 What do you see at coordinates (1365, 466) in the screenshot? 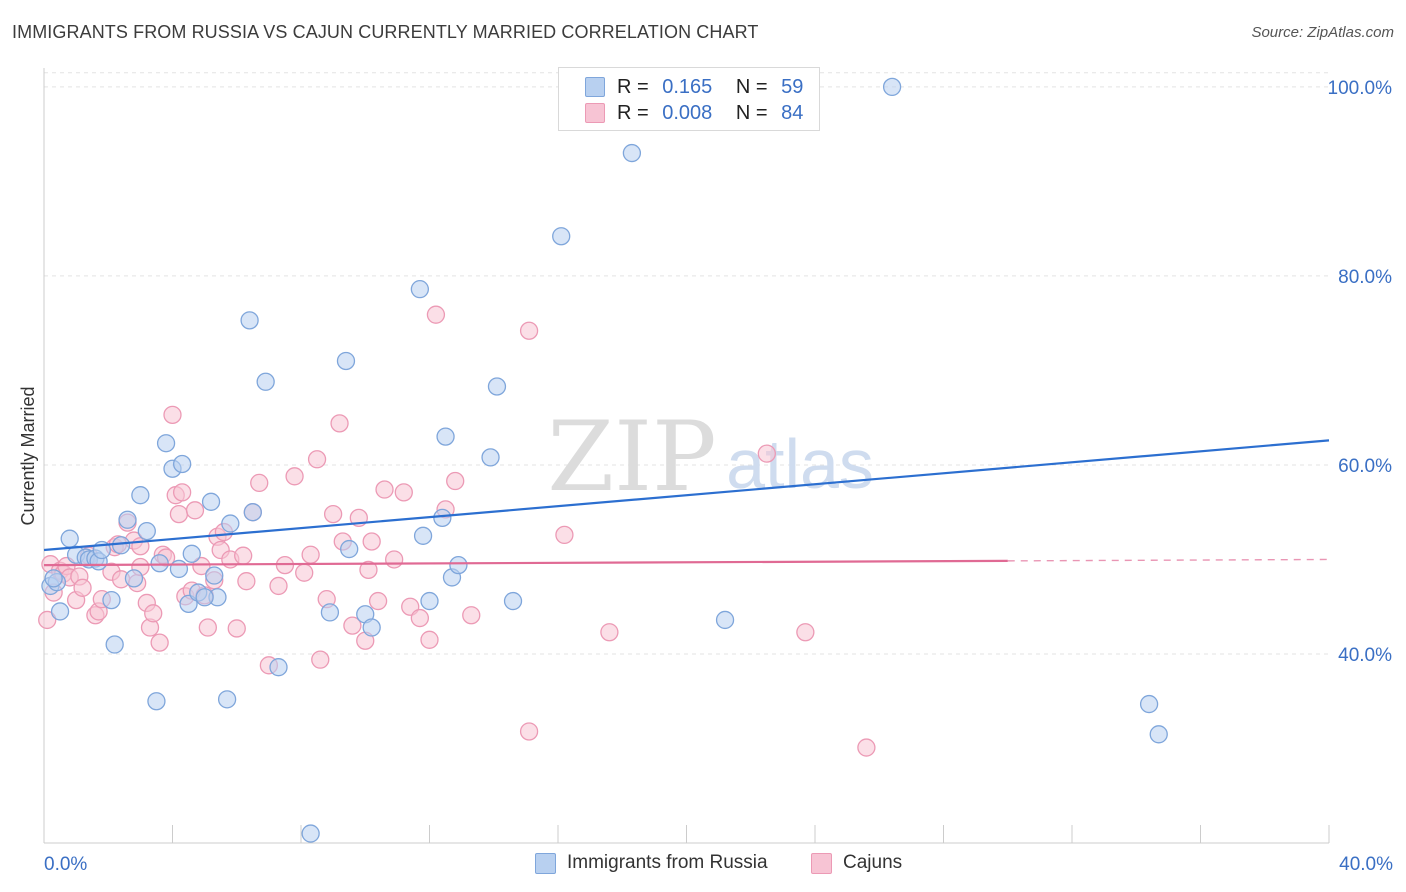
I see `y-tick-label: 60.0%` at bounding box center [1365, 466].